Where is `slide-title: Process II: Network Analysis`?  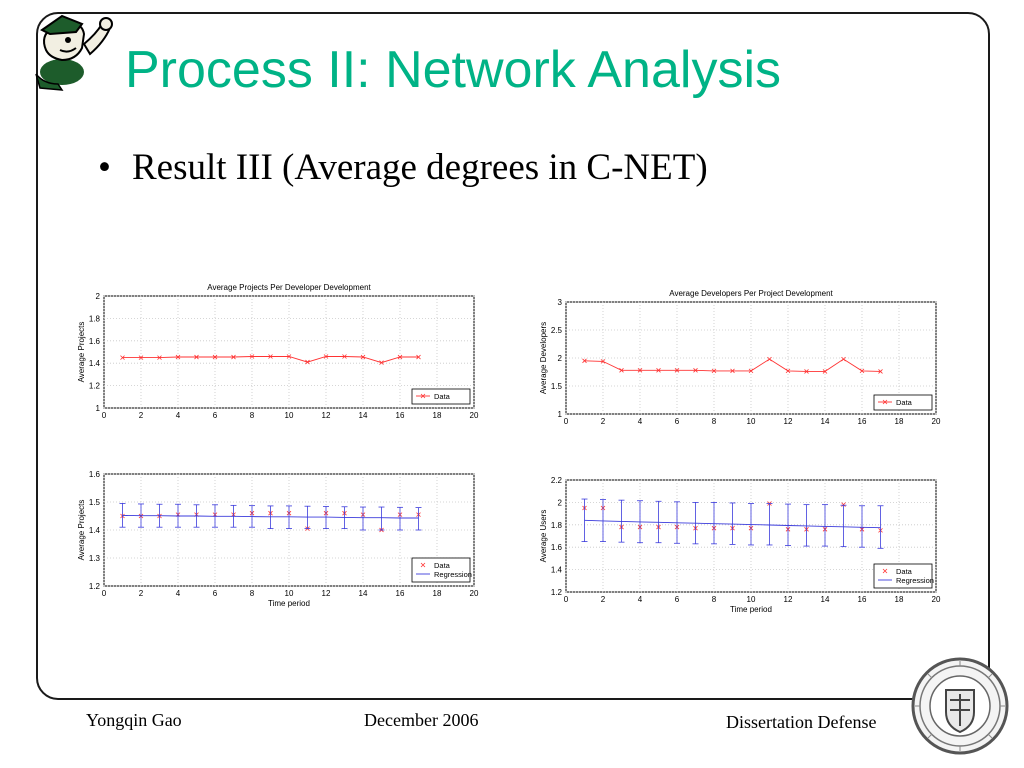
slide-title: Process II: Network Analysis is located at coordinates (453, 70).